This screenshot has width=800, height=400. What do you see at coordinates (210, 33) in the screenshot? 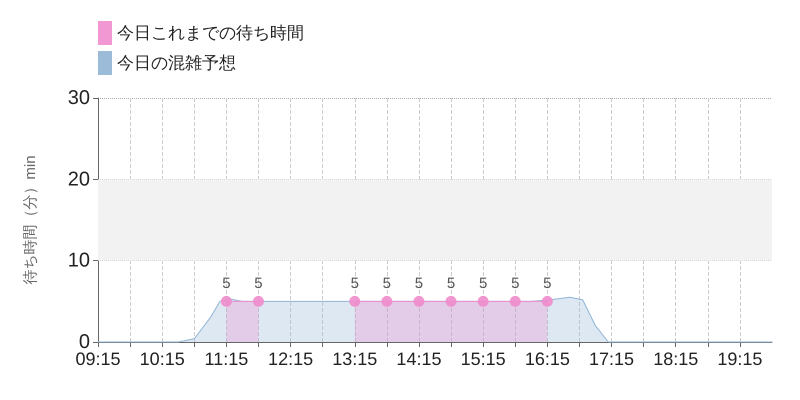
I see `legend-label: 今日これまでの待ち時間` at bounding box center [210, 33].